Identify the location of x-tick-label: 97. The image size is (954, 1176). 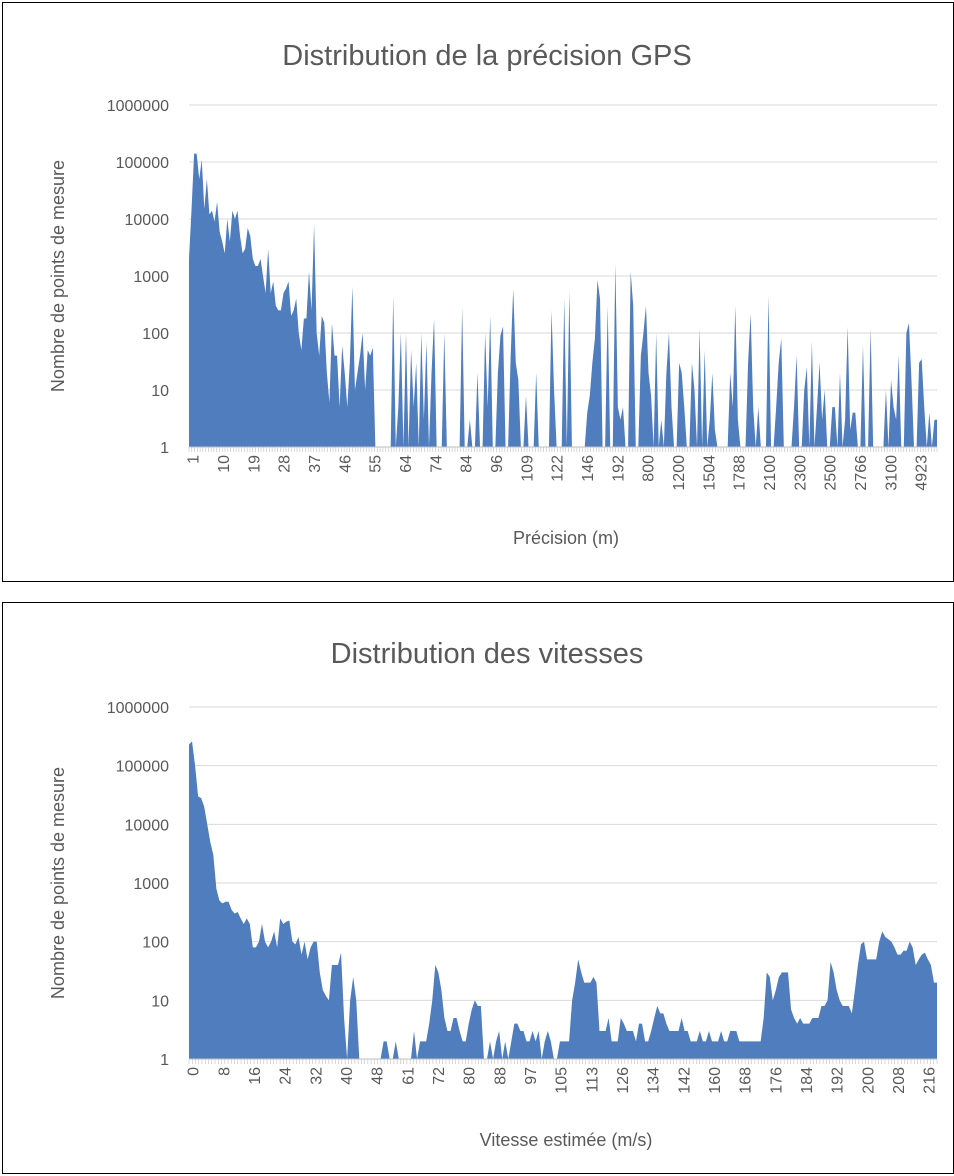
(531, 1076).